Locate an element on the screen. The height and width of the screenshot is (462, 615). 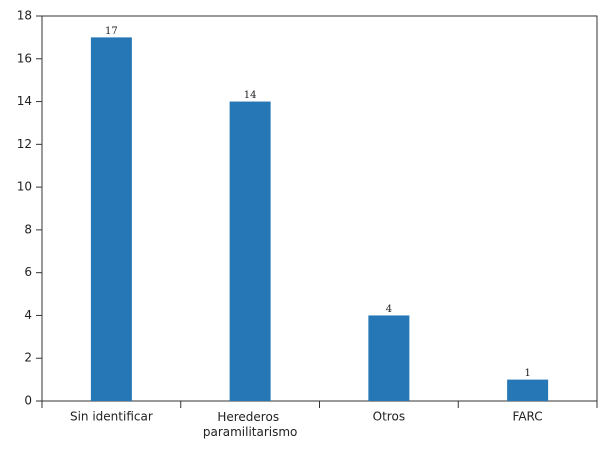
value-label: 1 is located at coordinates (527, 373).